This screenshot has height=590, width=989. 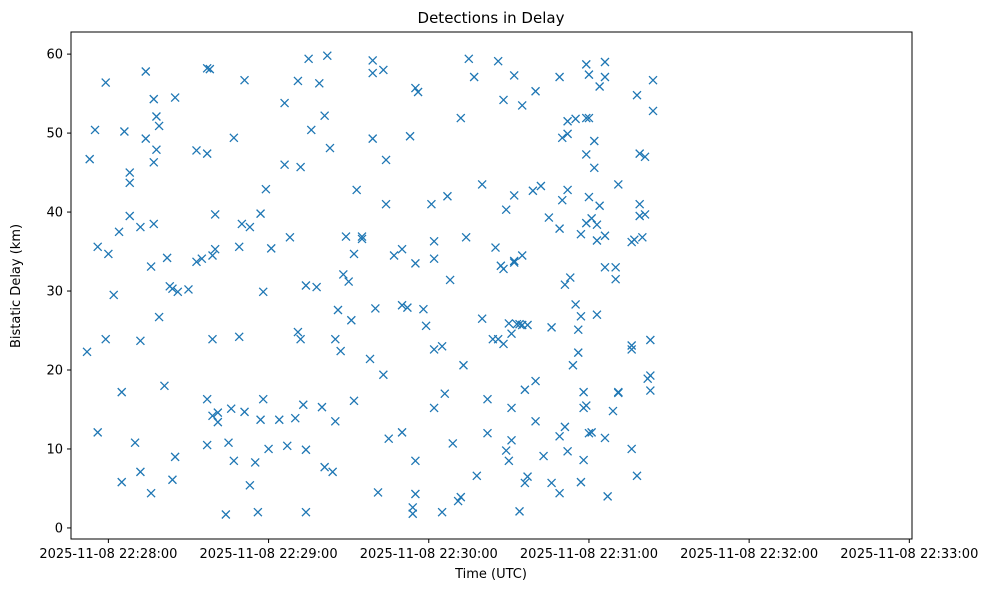 I want to click on x-tick-label: 2025-11-08 22:32:00, so click(x=749, y=554).